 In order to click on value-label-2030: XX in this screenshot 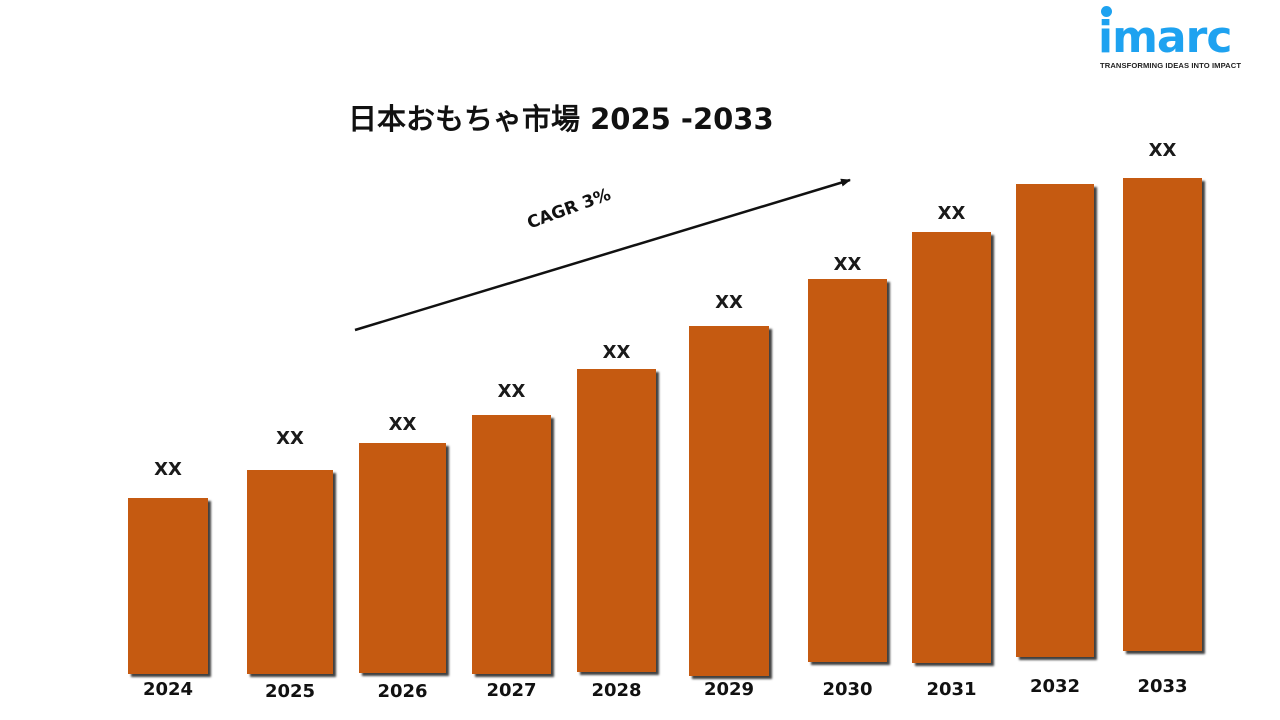, I will do `click(847, 264)`.